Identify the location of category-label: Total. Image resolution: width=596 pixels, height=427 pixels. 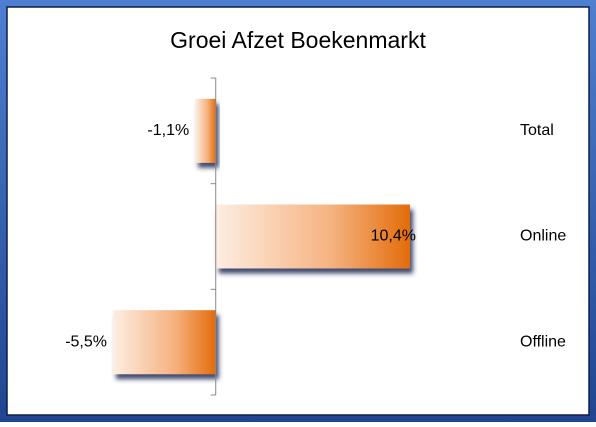
(537, 130).